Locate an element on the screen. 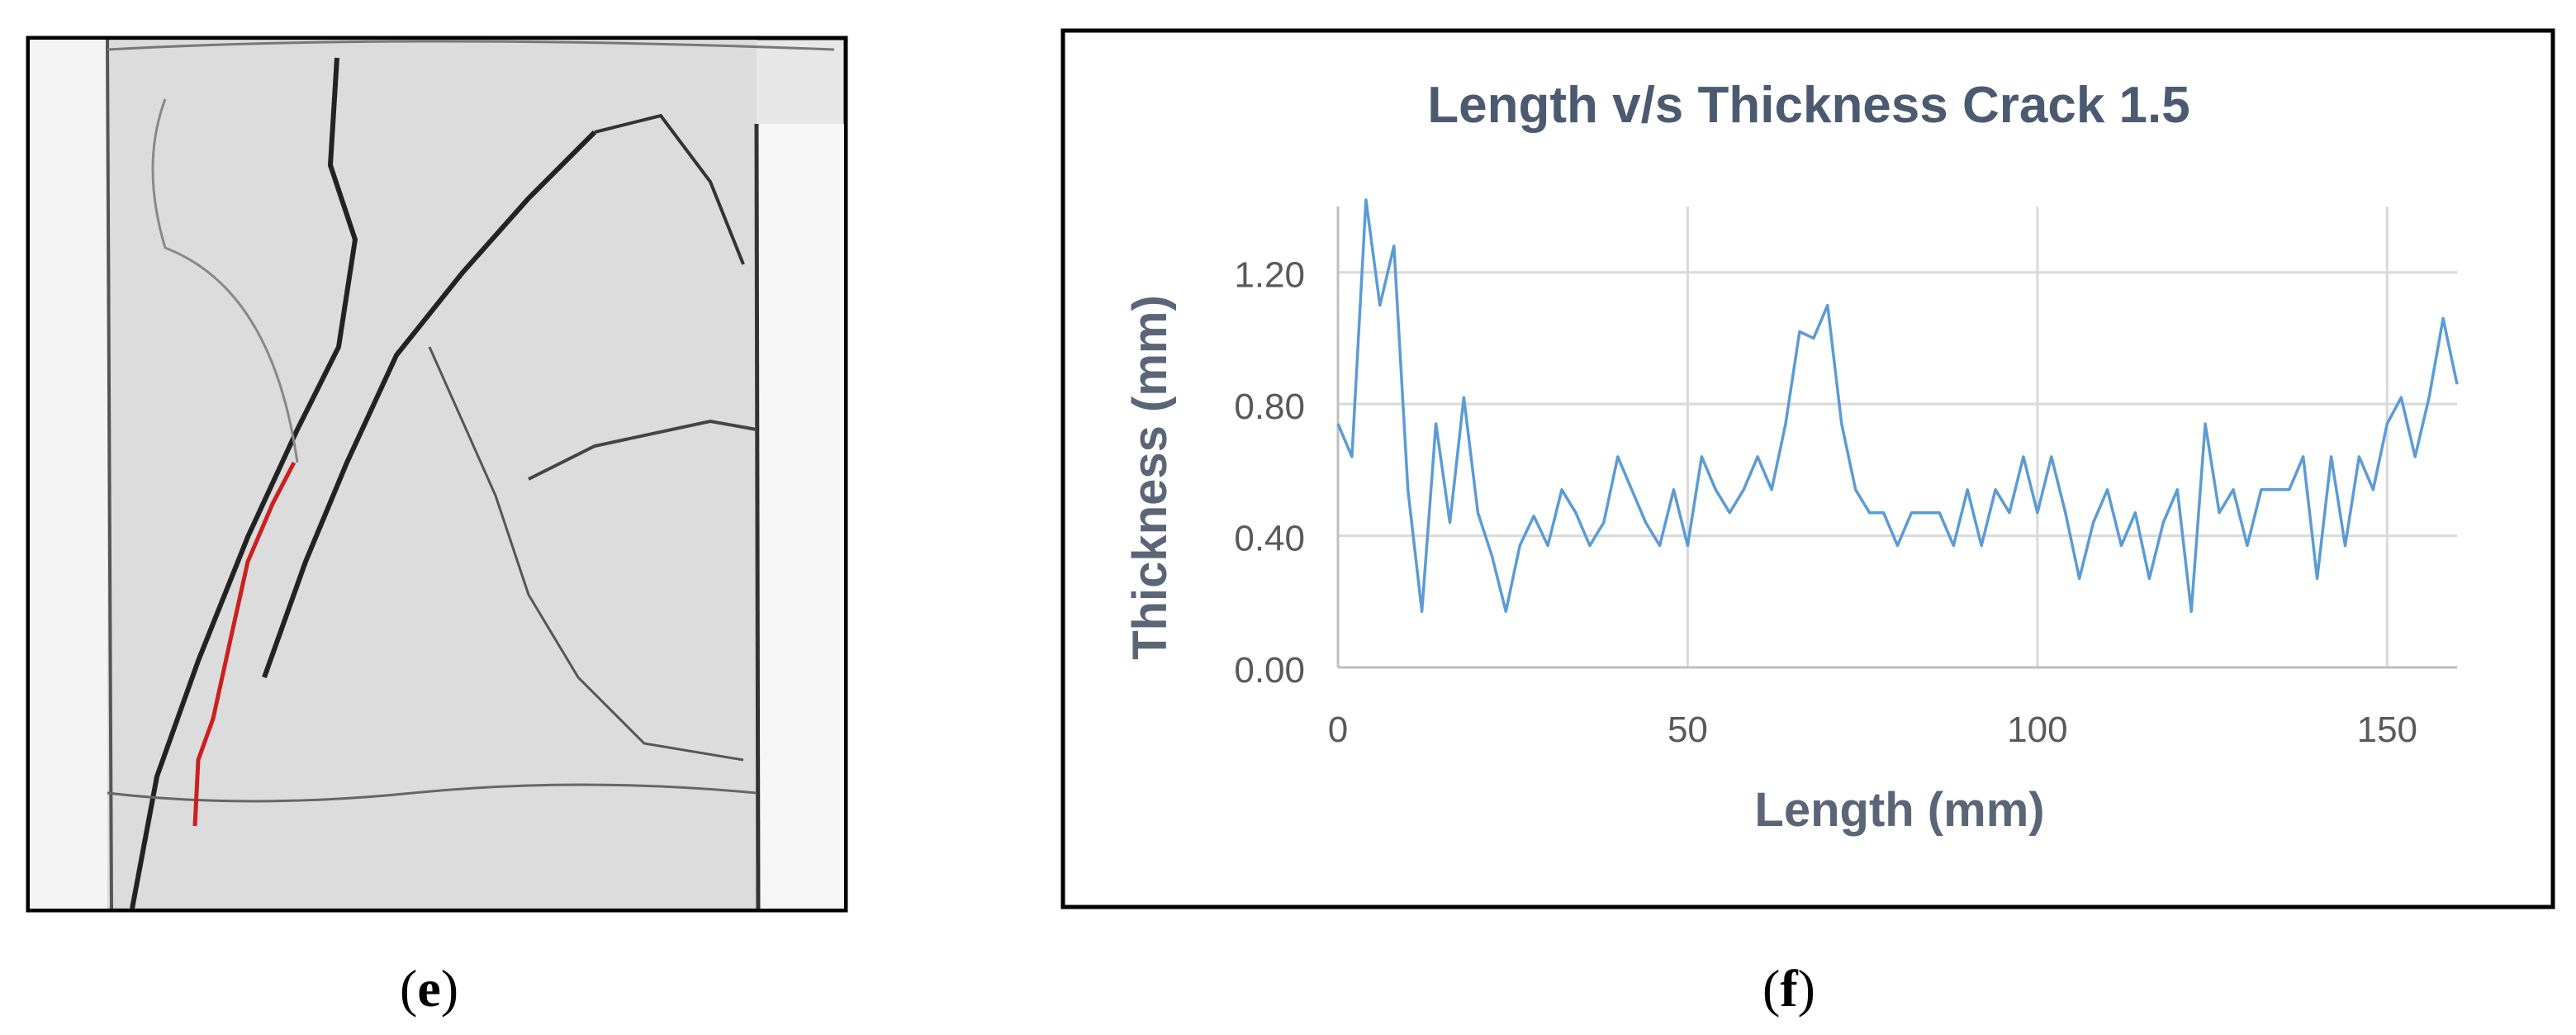  caption-f-open: ( is located at coordinates (1771, 989).